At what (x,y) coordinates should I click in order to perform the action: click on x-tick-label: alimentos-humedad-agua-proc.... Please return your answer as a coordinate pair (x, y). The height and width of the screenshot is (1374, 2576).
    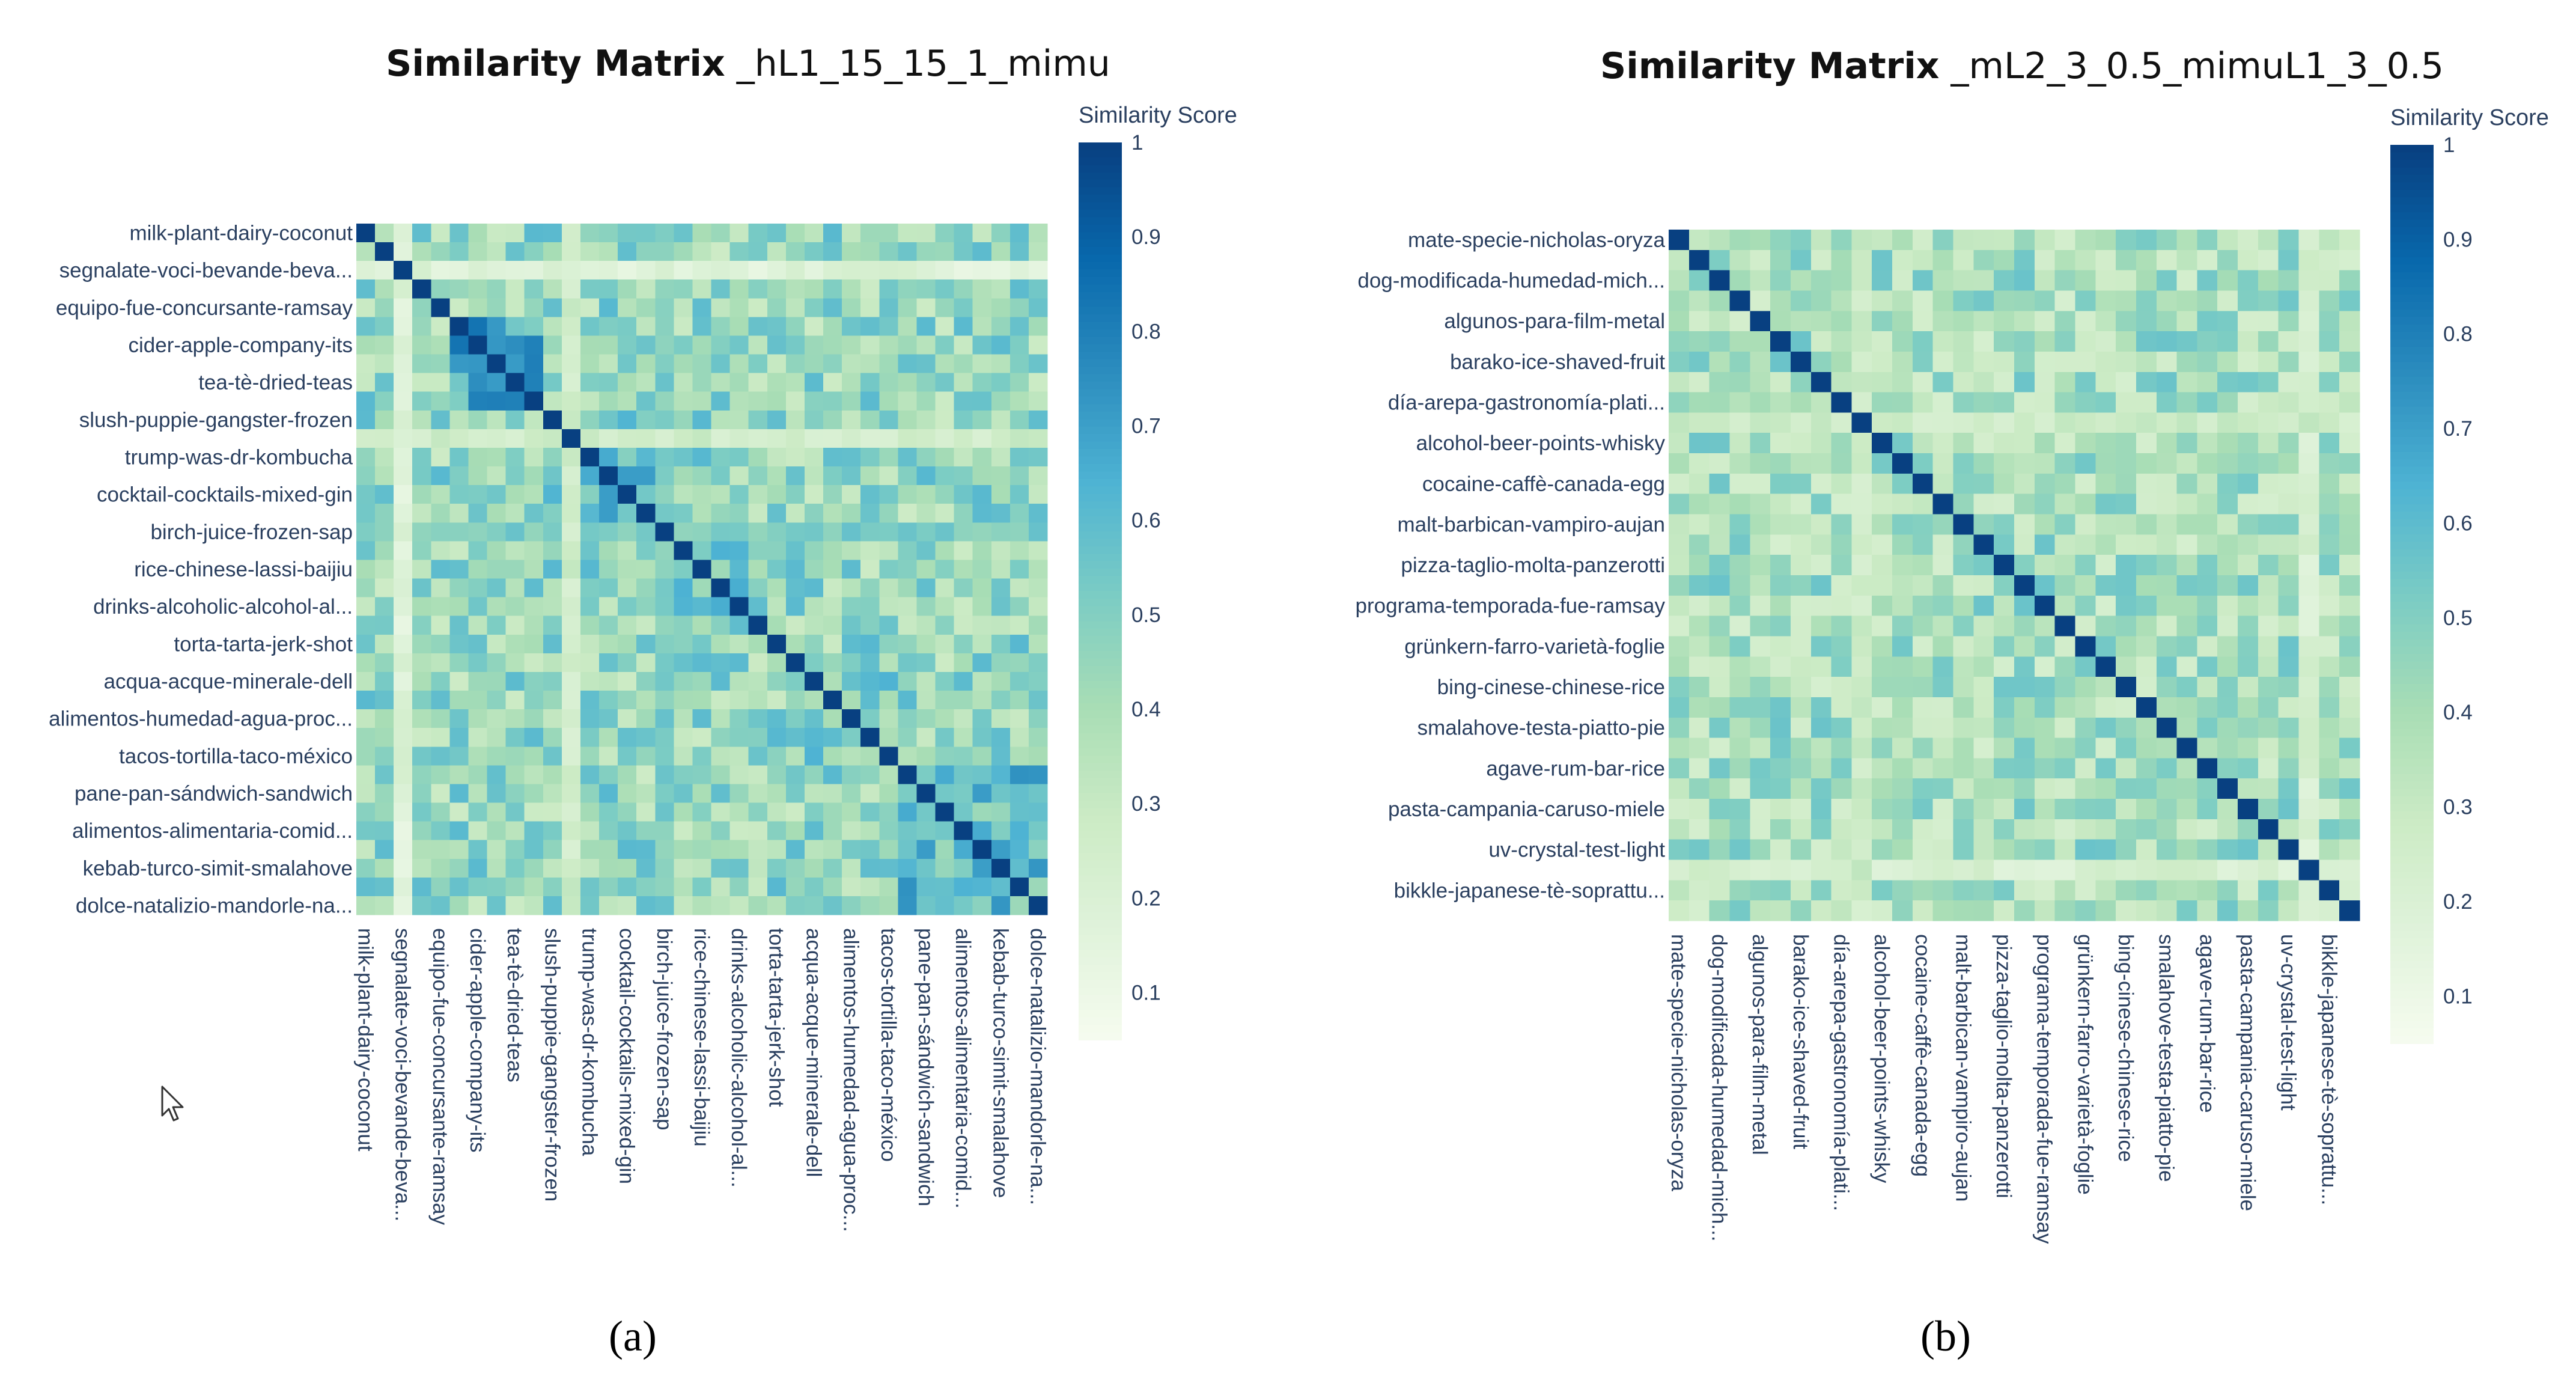
    Looking at the image, I should click on (851, 1080).